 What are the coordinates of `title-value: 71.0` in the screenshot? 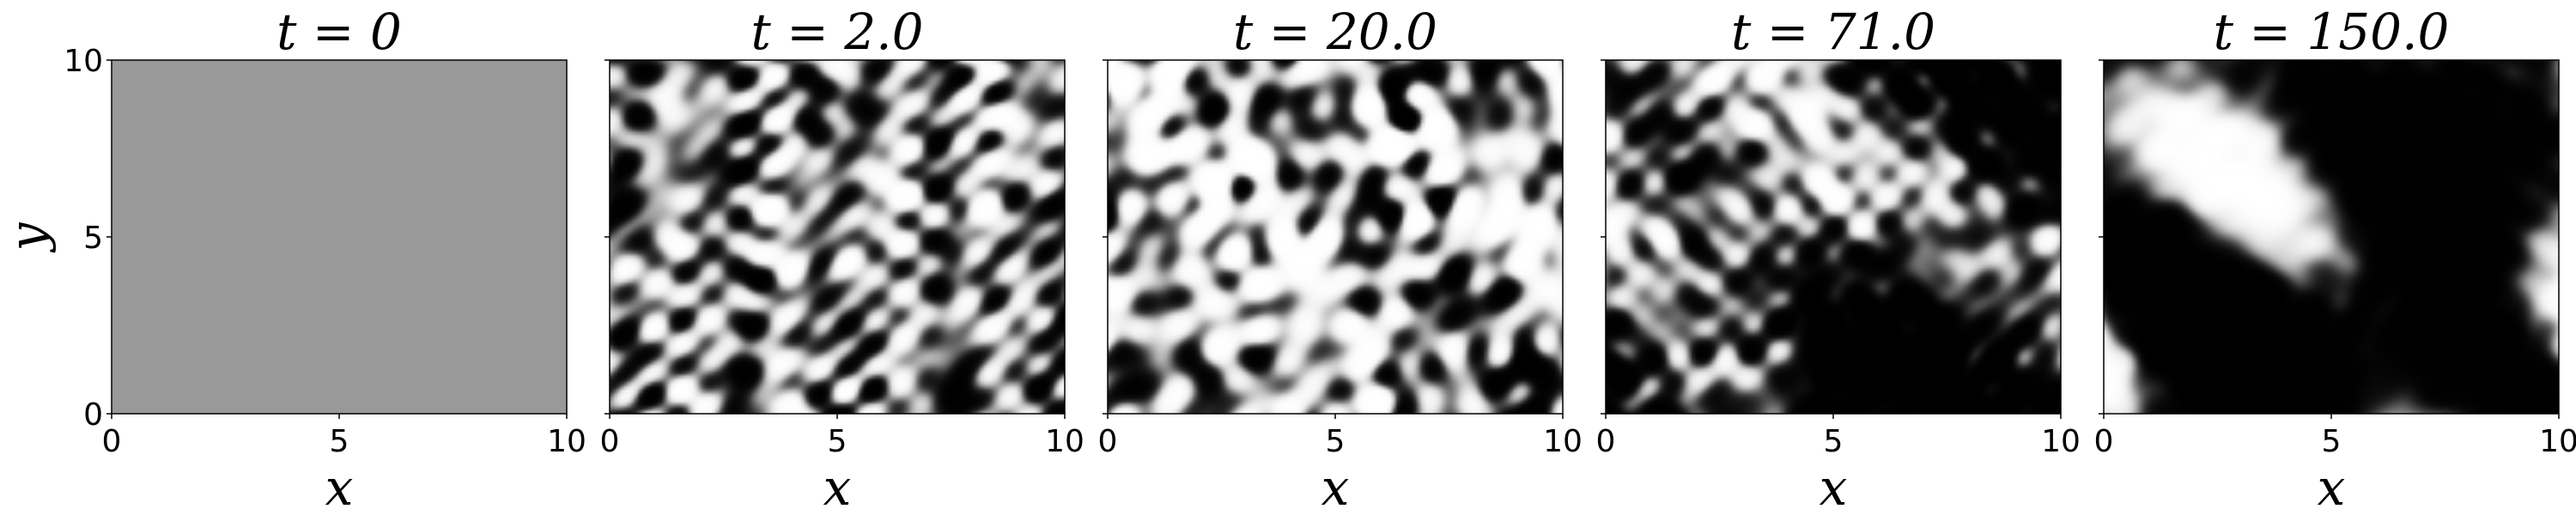 It's located at (1880, 32).